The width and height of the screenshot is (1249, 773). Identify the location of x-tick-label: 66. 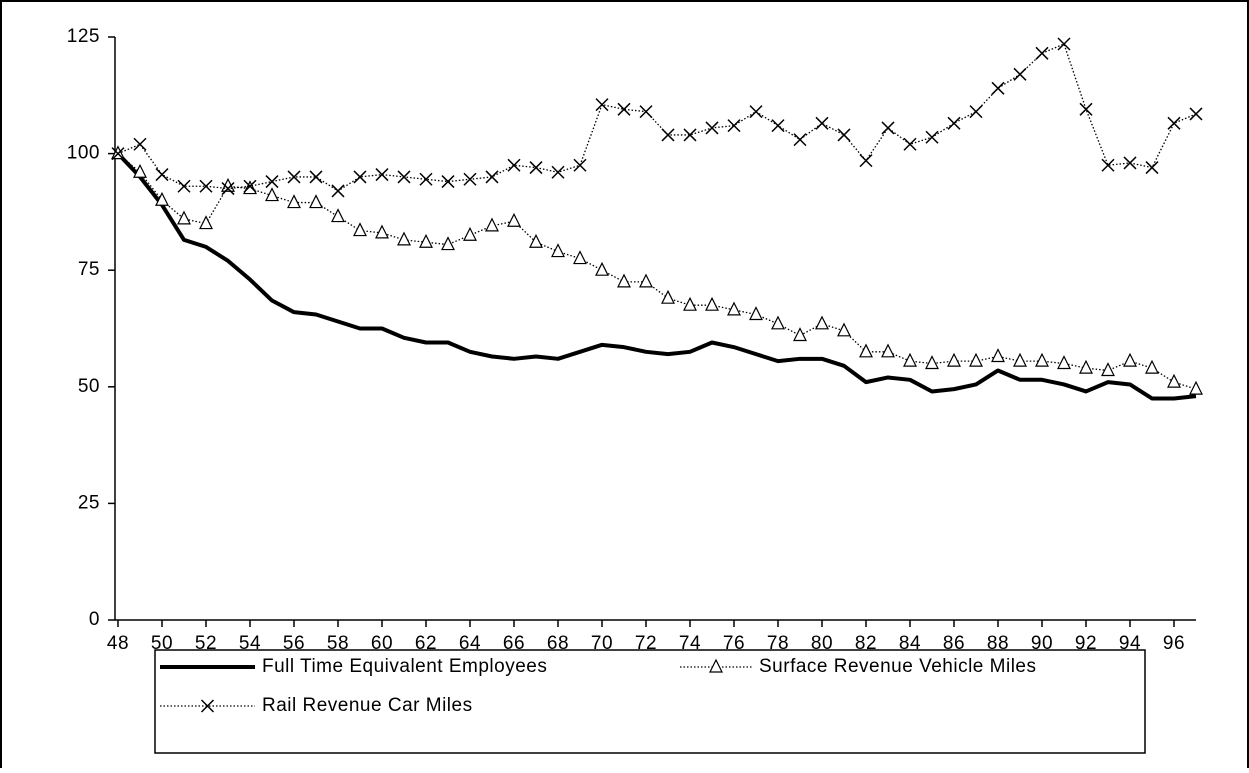
(514, 643).